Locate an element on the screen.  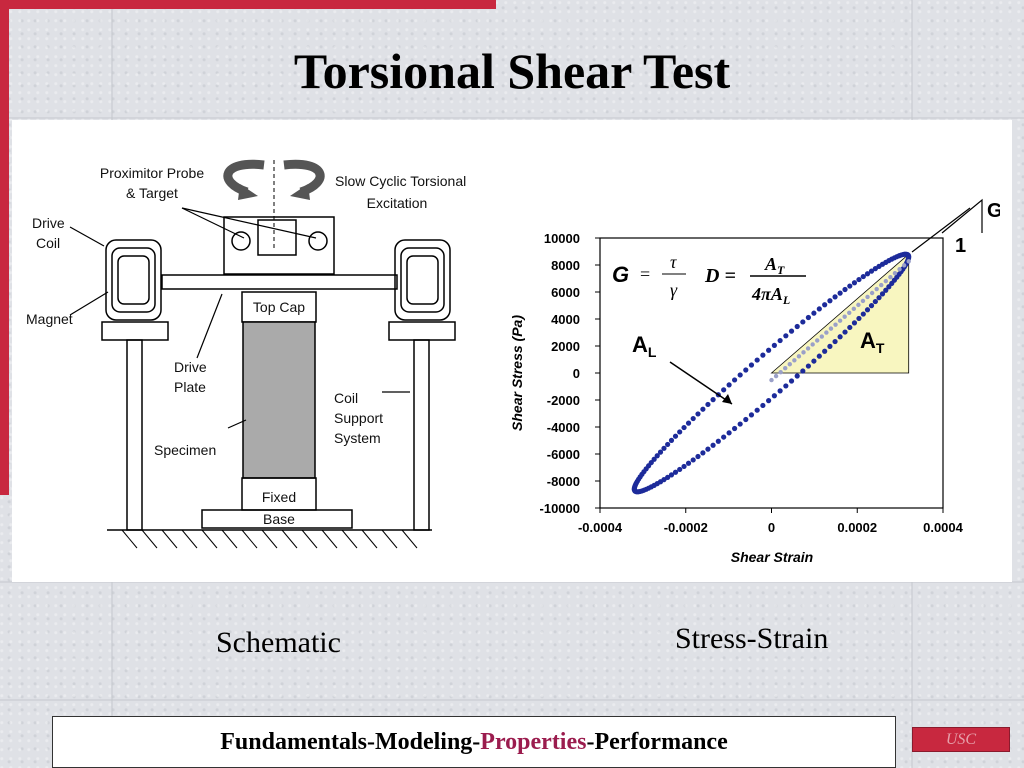
slope-run-label: 1 is located at coordinates (960, 246).